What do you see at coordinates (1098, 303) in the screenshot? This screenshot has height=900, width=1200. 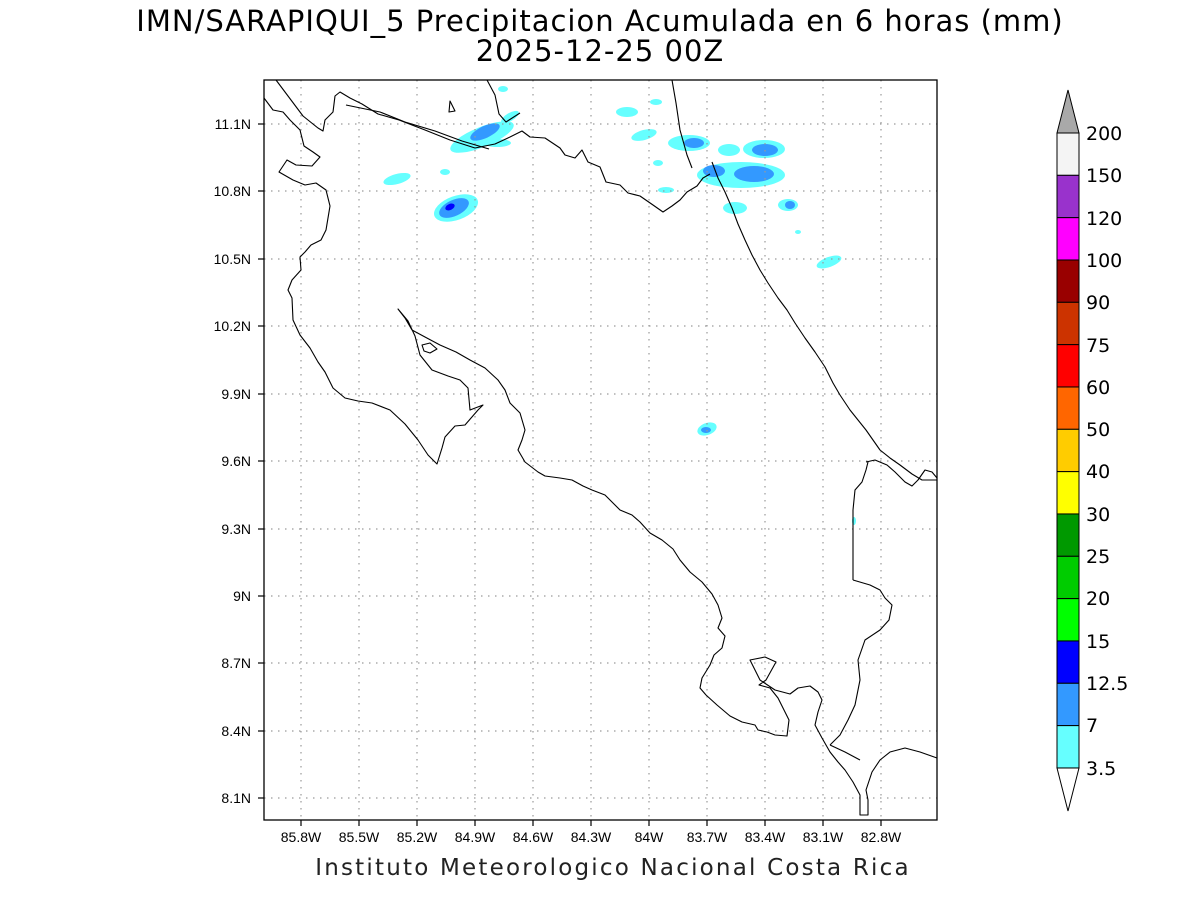 I see `legend-label: 90` at bounding box center [1098, 303].